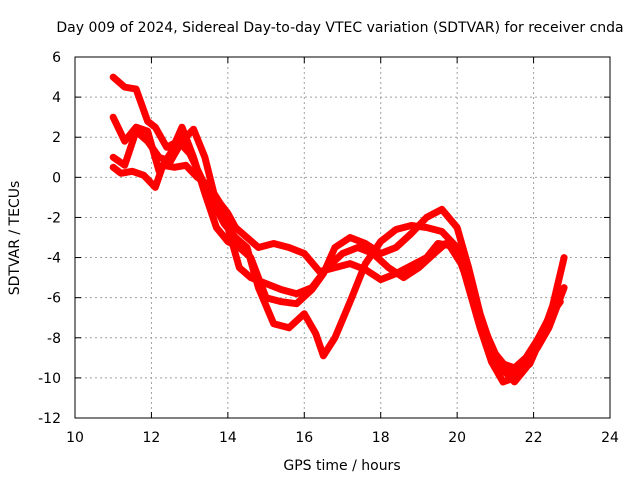 This screenshot has width=640, height=480. Describe the element at coordinates (457, 438) in the screenshot. I see `x-tick-label: 20` at that location.